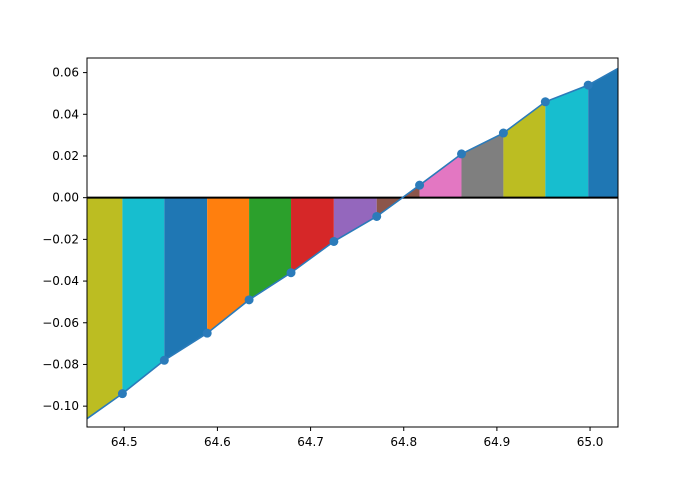  What do you see at coordinates (497, 442) in the screenshot?
I see `x-tick-label: 64.9` at bounding box center [497, 442].